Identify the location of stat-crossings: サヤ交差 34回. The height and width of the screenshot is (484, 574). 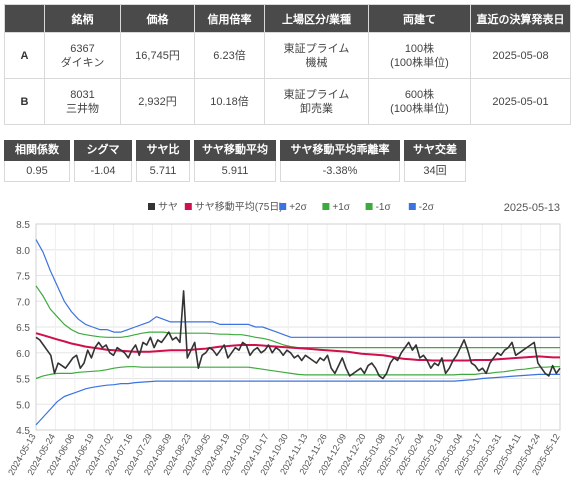
(435, 161).